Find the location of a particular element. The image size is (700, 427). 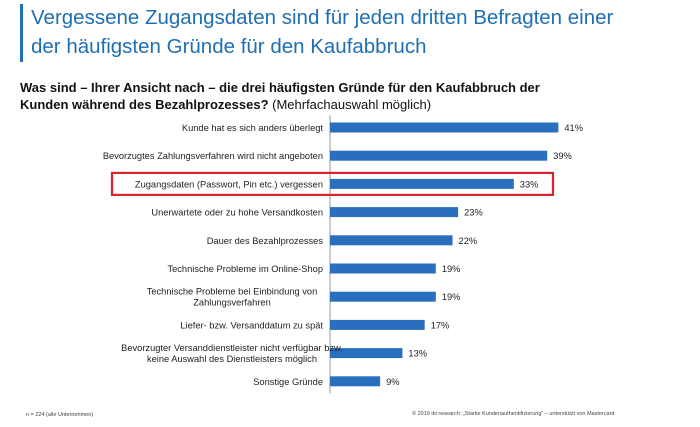

value-label-8: 13% is located at coordinates (417, 354).